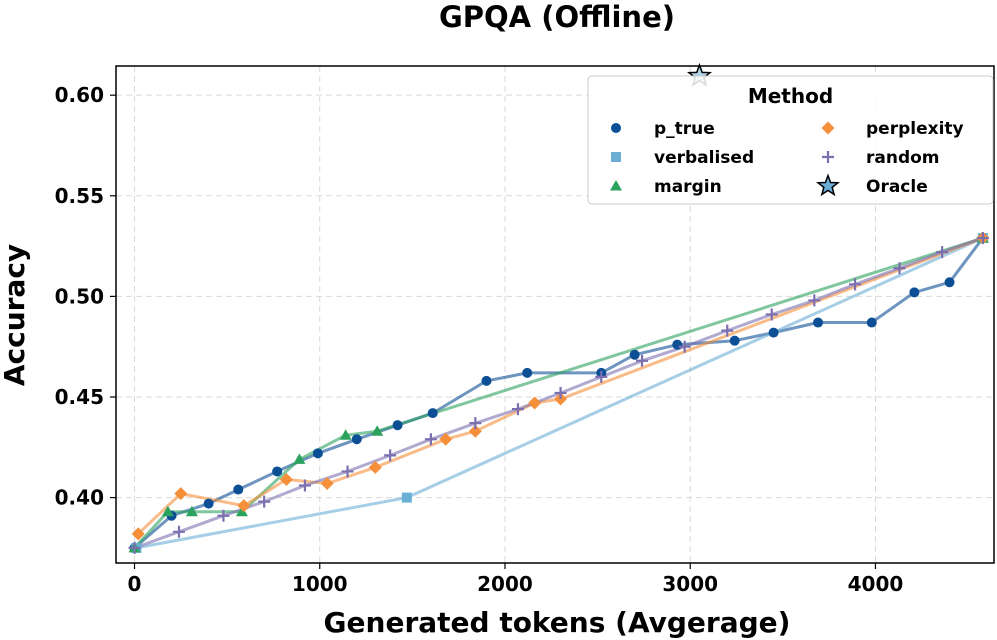 Image resolution: width=997 pixels, height=640 pixels. What do you see at coordinates (79, 397) in the screenshot?
I see `y-tick-label: 0.45` at bounding box center [79, 397].